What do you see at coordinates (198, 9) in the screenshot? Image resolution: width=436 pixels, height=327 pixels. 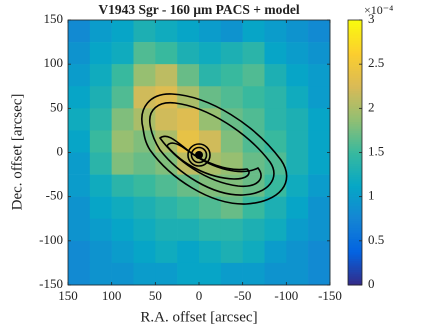 I see `chart-title: V1943 Sgr - 160 μm PACS + model` at bounding box center [198, 9].